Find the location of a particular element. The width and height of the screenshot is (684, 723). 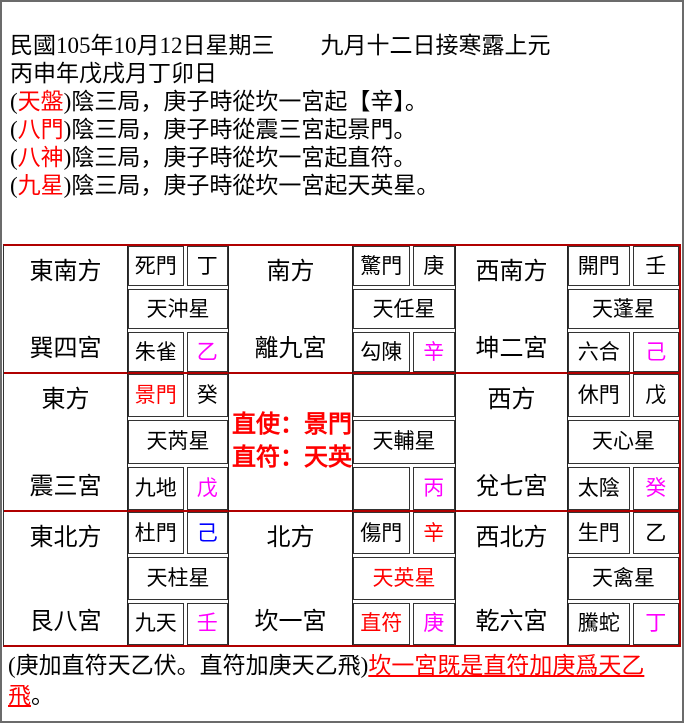

palace-detail-zhen3: 景門癸 天芮星 九地戊 is located at coordinates (178, 443).